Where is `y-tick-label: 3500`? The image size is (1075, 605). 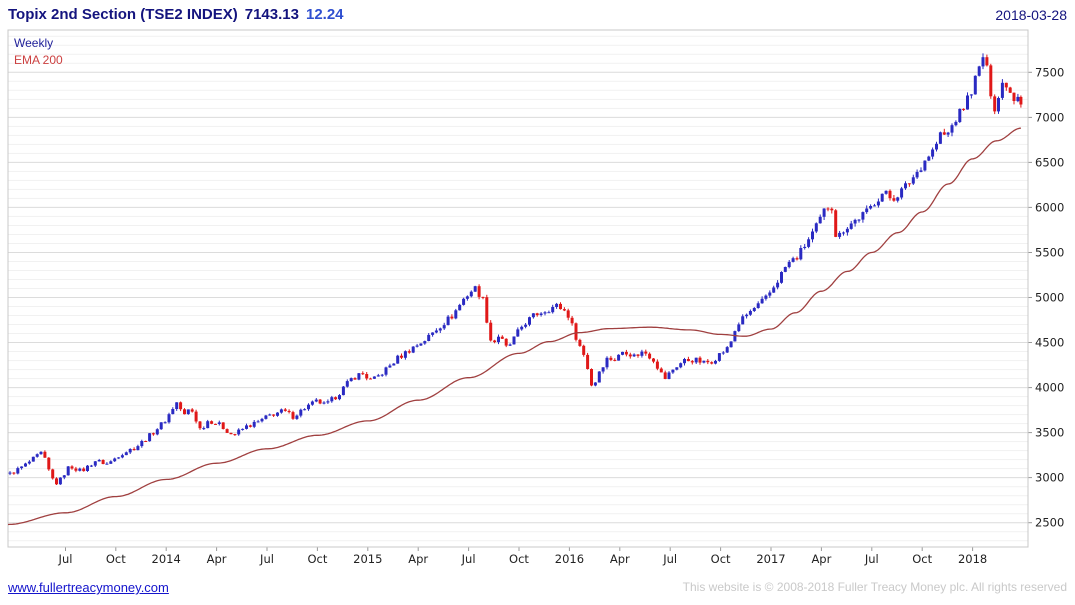 y-tick-label: 3500 is located at coordinates (1049, 433).